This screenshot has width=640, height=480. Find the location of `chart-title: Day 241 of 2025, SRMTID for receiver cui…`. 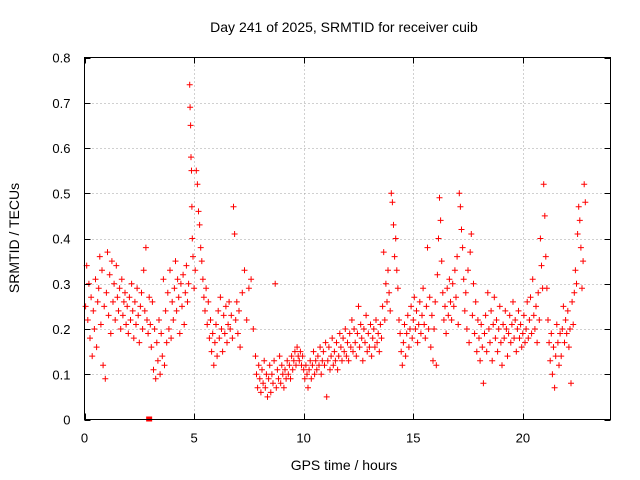

chart-title: Day 241 of 2025, SRMTID for receiver cui… is located at coordinates (344, 27).